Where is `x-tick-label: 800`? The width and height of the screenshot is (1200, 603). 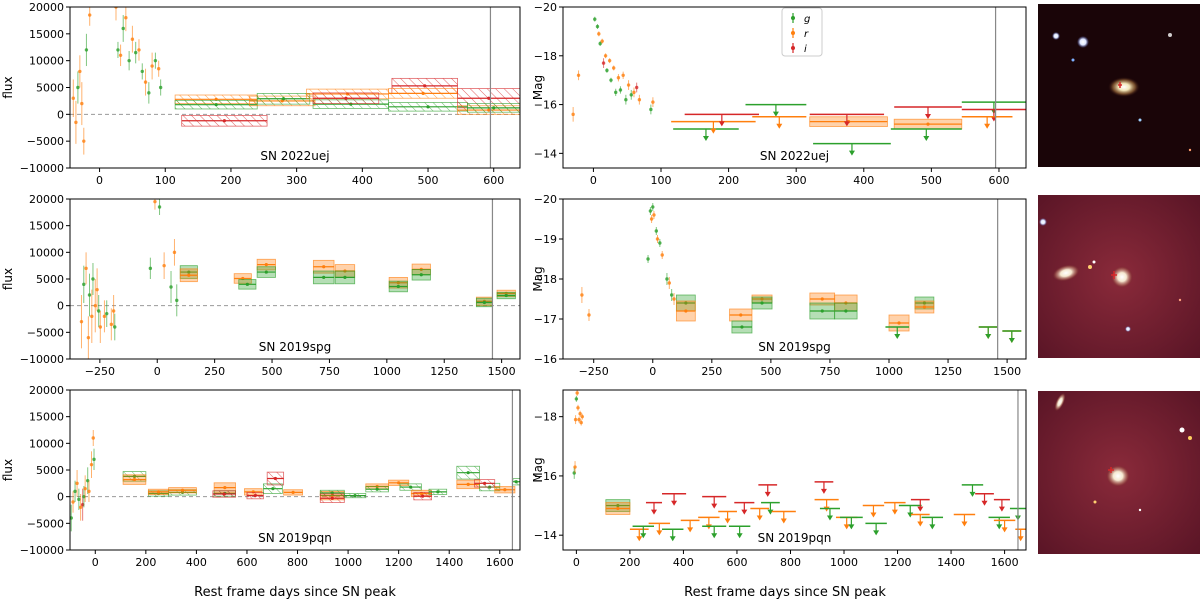
x-tick-label: 800 is located at coordinates (297, 562).